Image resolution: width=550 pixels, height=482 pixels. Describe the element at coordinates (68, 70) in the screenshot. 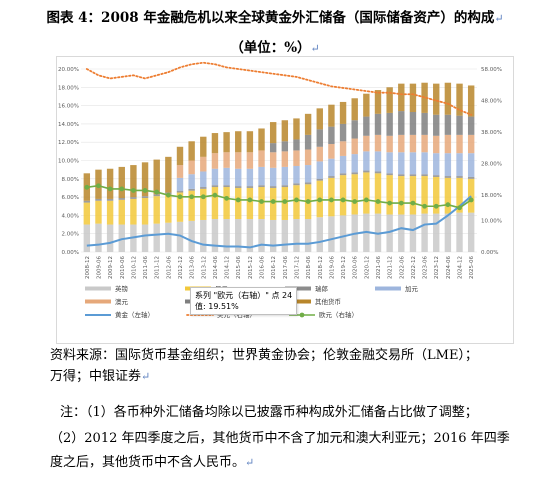

I see `y-left-tick-label: 20.00%` at that location.